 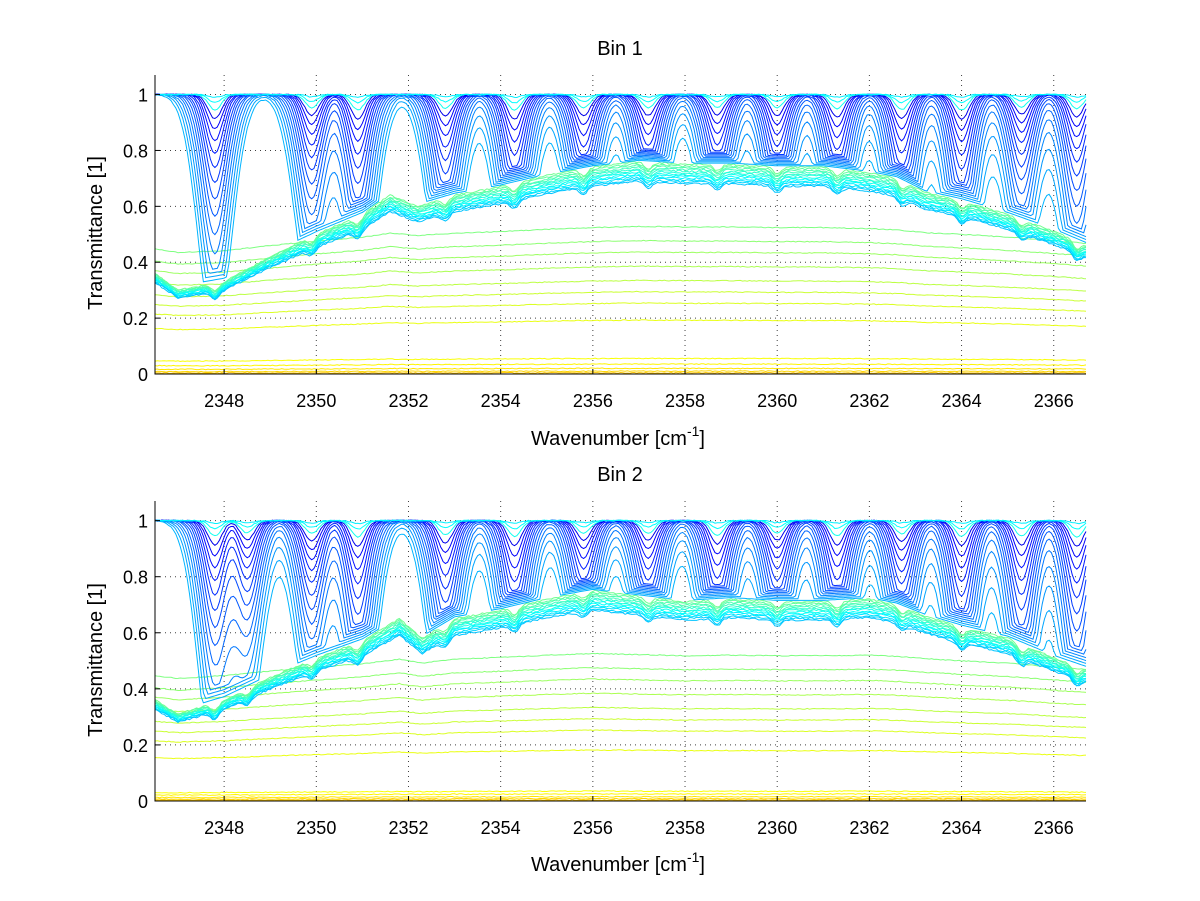 What do you see at coordinates (685, 401) in the screenshot?
I see `x-tick-label: 2358` at bounding box center [685, 401].